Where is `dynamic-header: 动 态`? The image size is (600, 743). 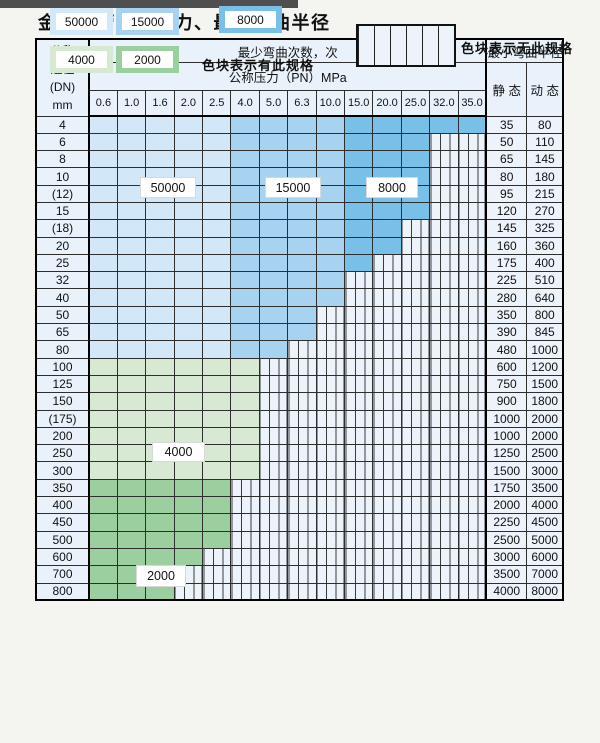
dynamic-header: 动 态 is located at coordinates (544, 89).